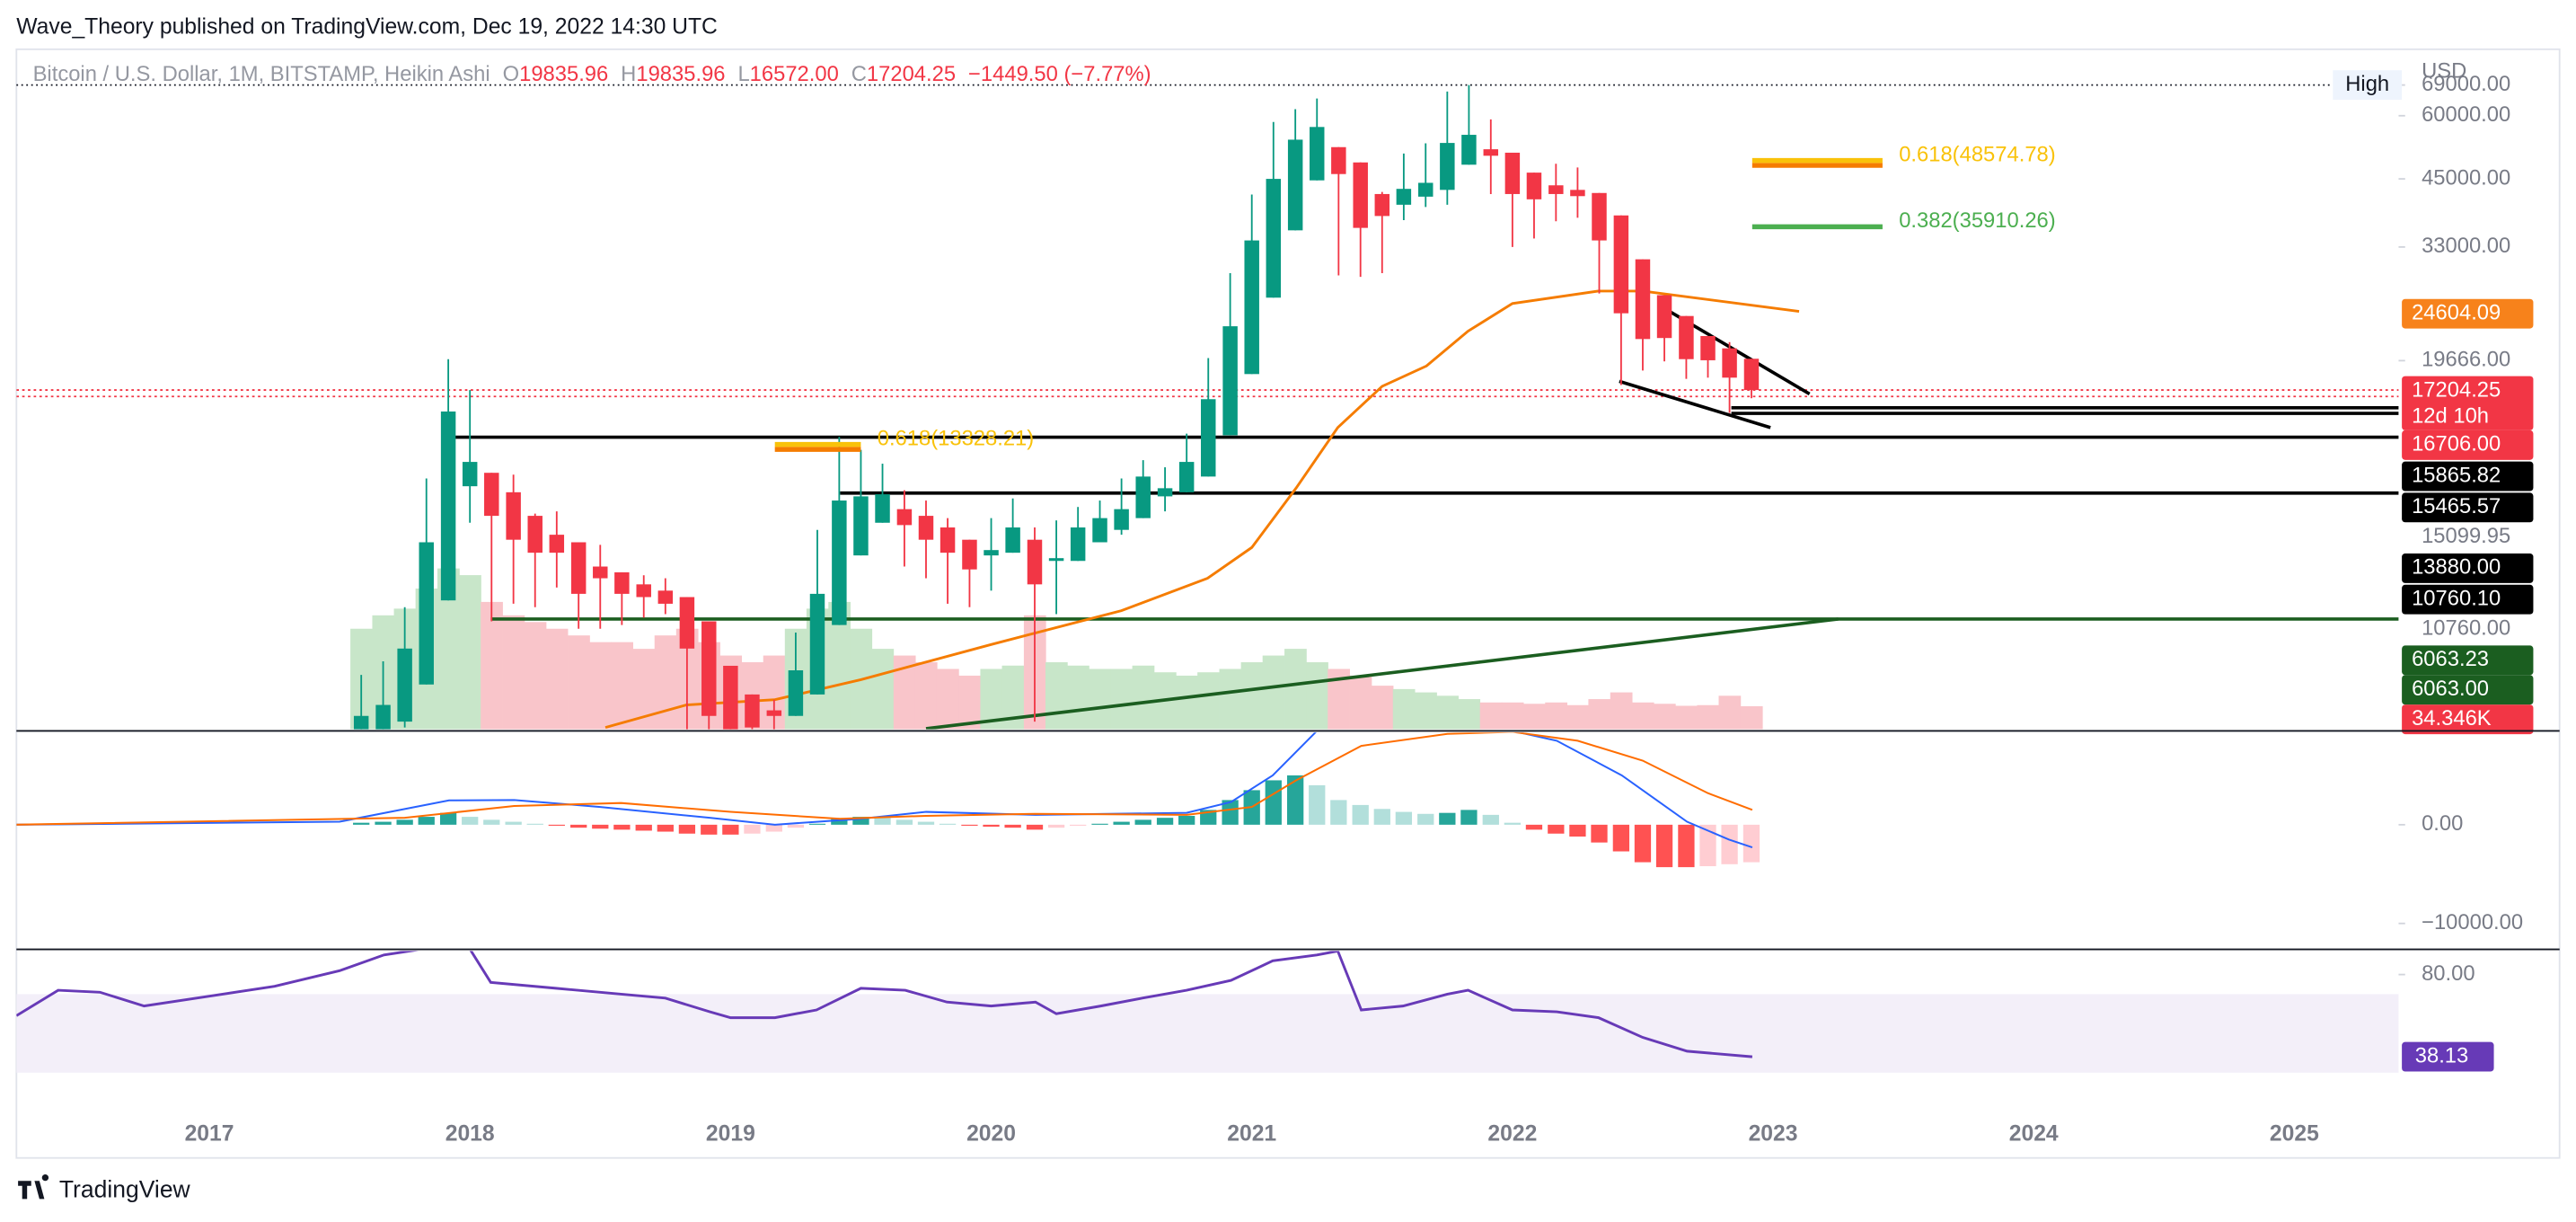 The image size is (2576, 1222). What do you see at coordinates (1695, 404) in the screenshot?
I see `trend-line` at bounding box center [1695, 404].